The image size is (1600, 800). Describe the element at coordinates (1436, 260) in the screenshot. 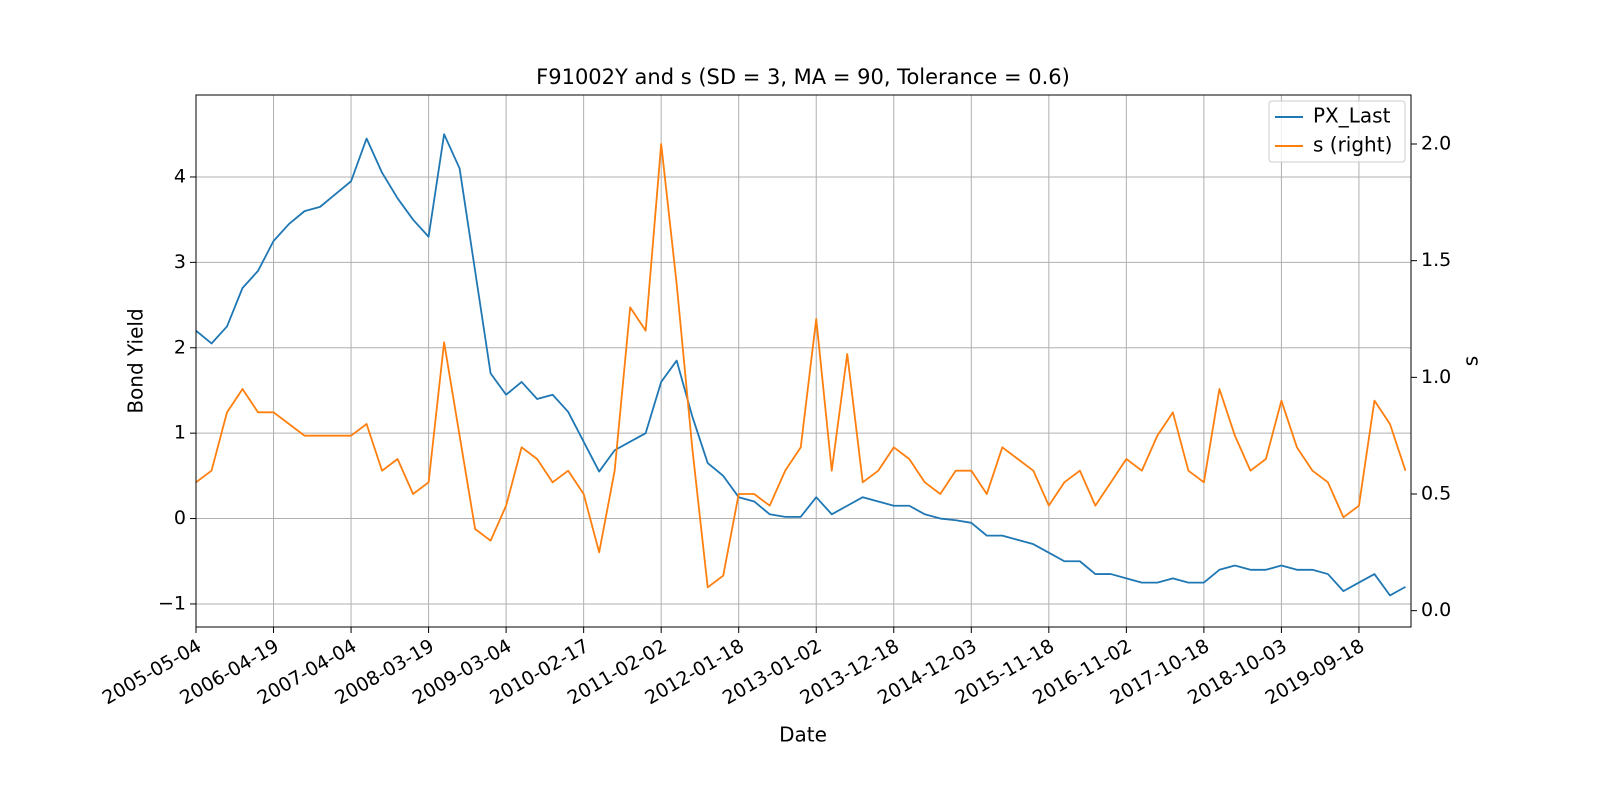

I see `y2-tick-label: 1.5` at that location.